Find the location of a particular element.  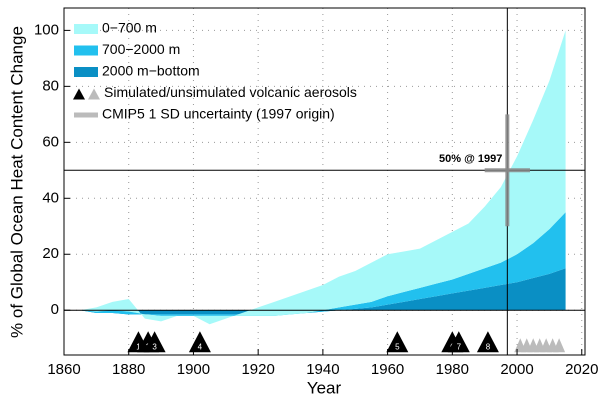

legend-label: Simulated/unsimulated volcanic aerosols is located at coordinates (230, 92).